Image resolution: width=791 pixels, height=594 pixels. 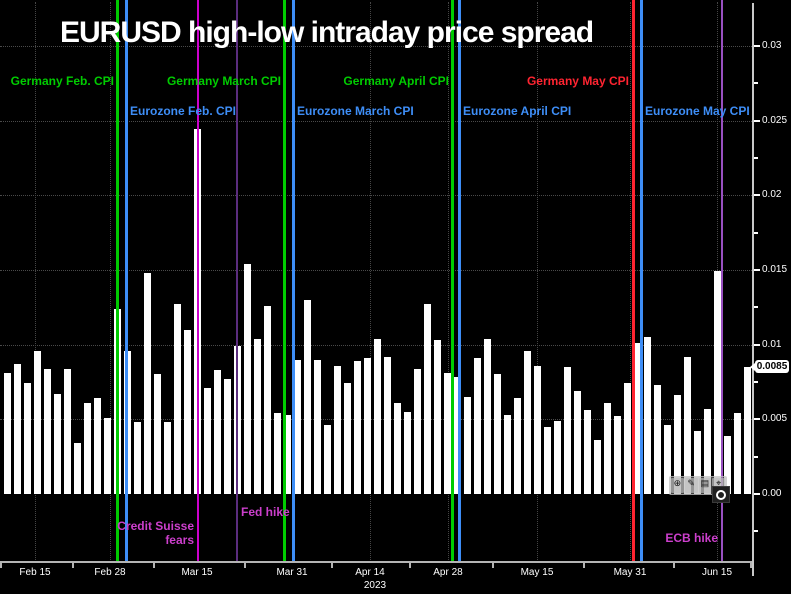 I want to click on germany-feb-cpi-label: Germany Feb. CPI, so click(x=62, y=81).